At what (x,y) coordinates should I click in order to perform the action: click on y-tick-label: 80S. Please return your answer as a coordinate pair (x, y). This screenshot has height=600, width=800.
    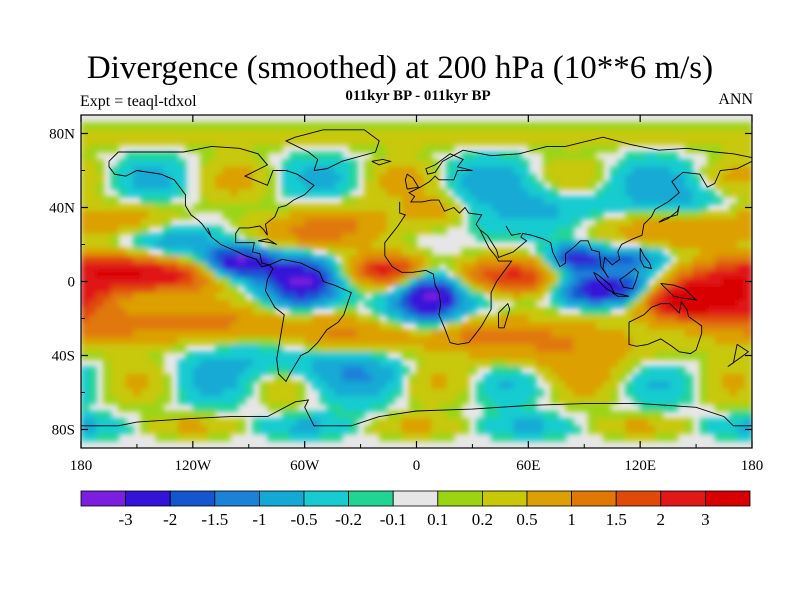
    Looking at the image, I should click on (63, 431).